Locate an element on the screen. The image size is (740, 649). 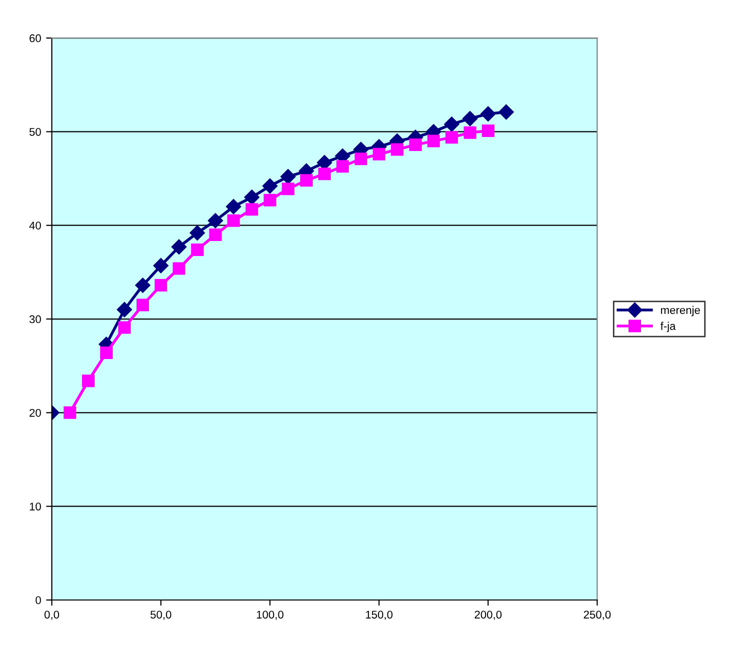
y-tick-label: 20 is located at coordinates (35, 412).